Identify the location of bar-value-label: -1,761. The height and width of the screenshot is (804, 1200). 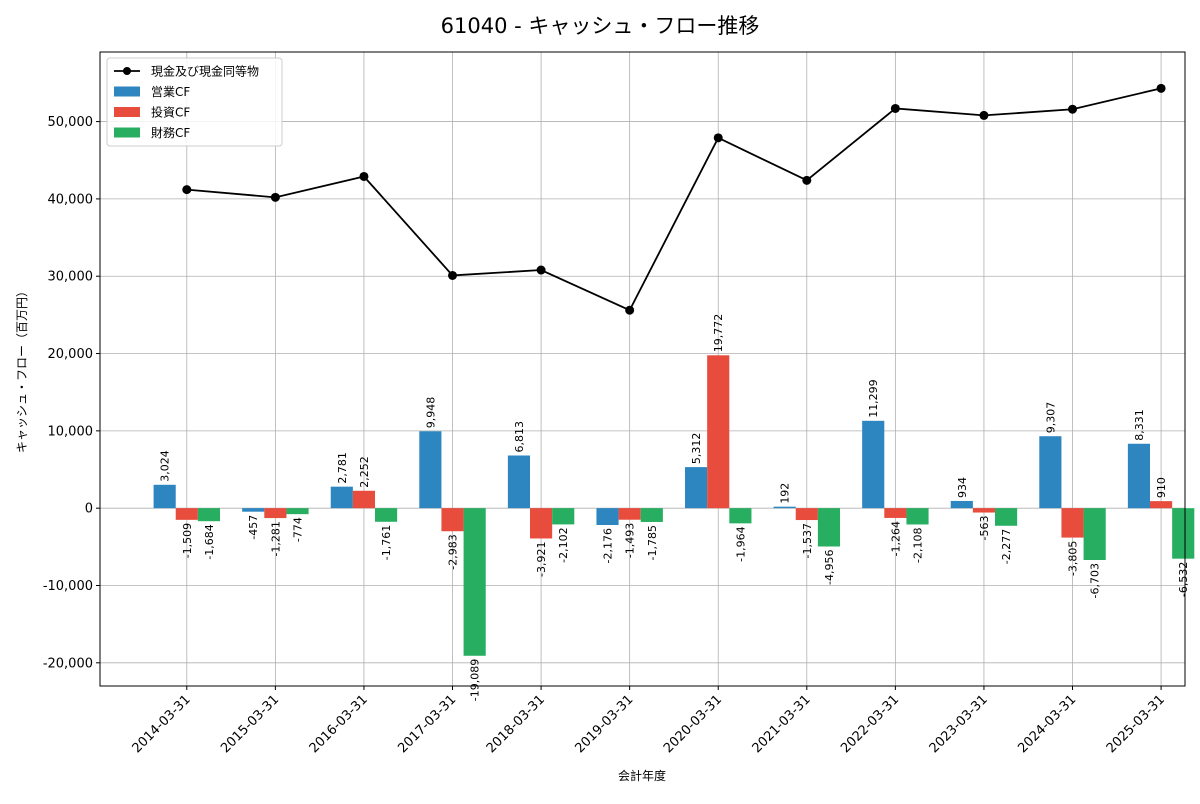
(386, 542).